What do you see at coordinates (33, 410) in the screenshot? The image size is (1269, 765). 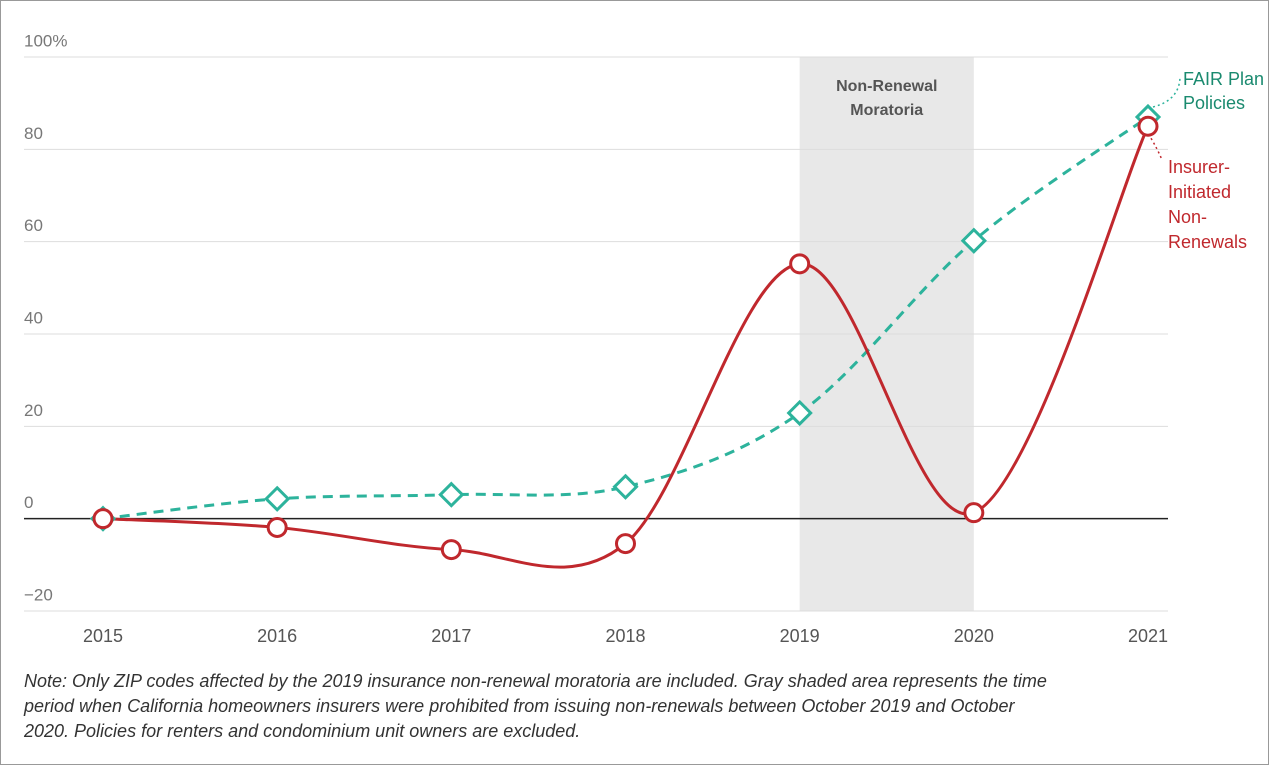 I see `y-tick-label: 20` at bounding box center [33, 410].